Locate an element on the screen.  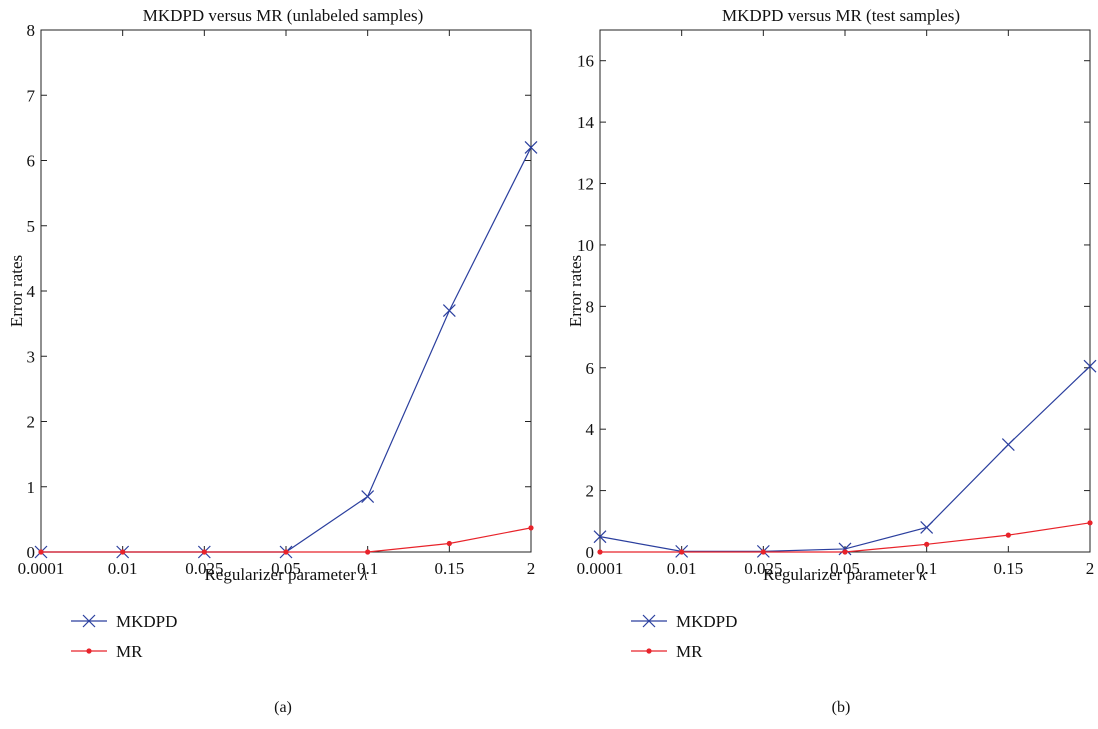
y-tick-label: 12 is located at coordinates (585, 184).